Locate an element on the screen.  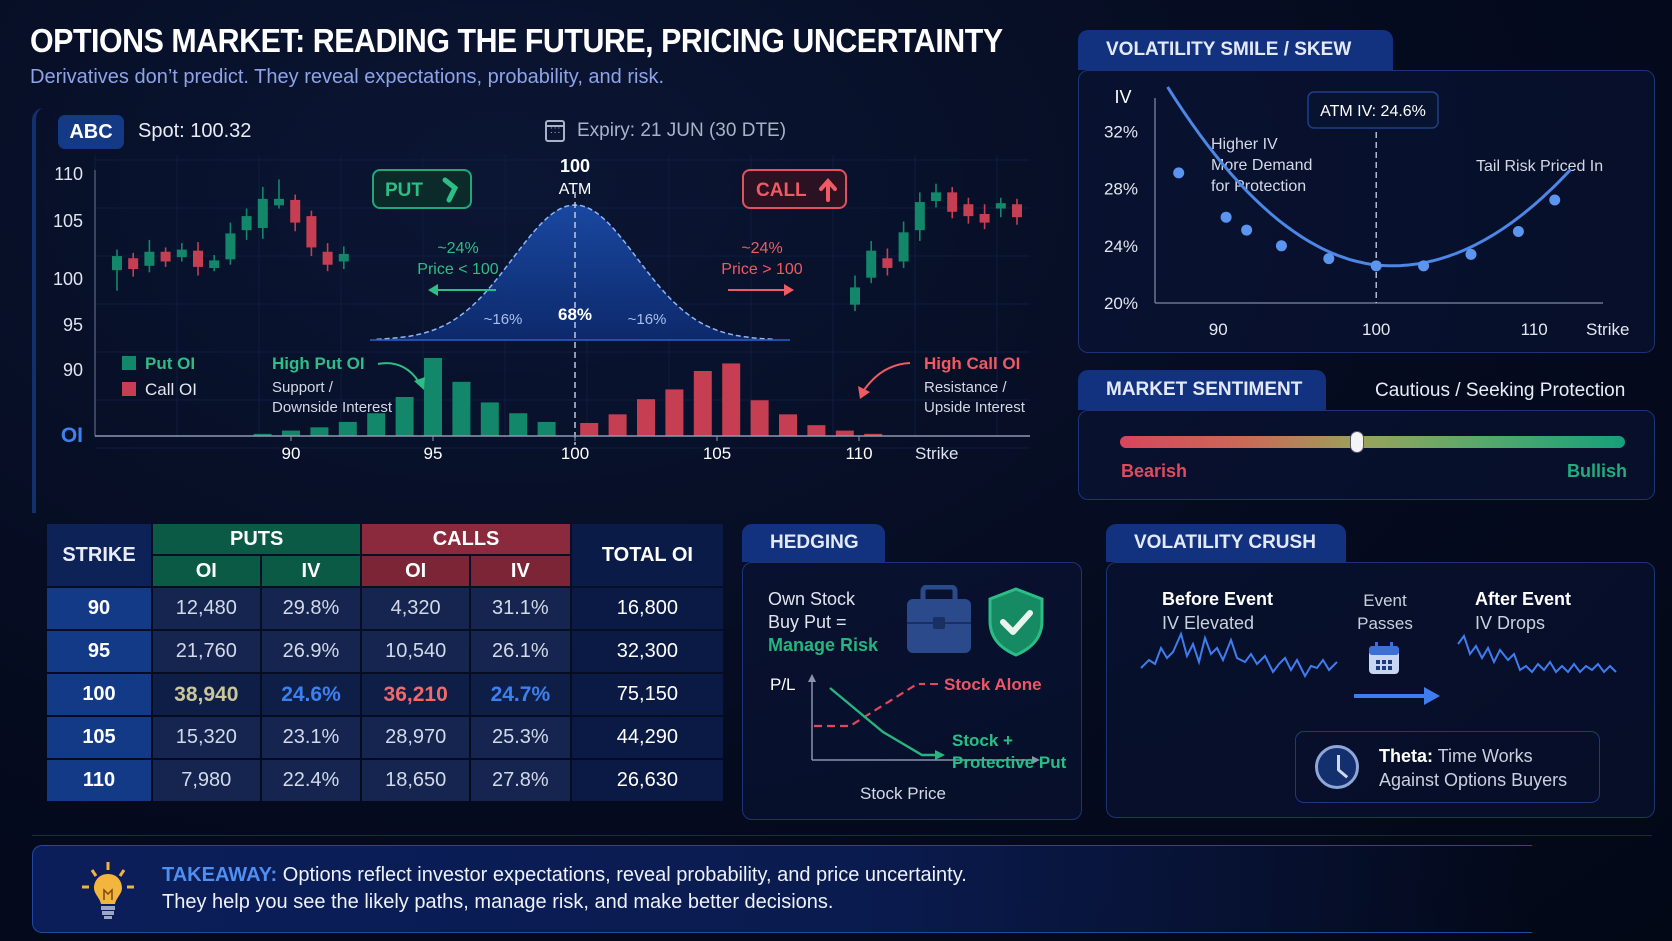
put-probability: ~24% is located at coordinates (457, 248).